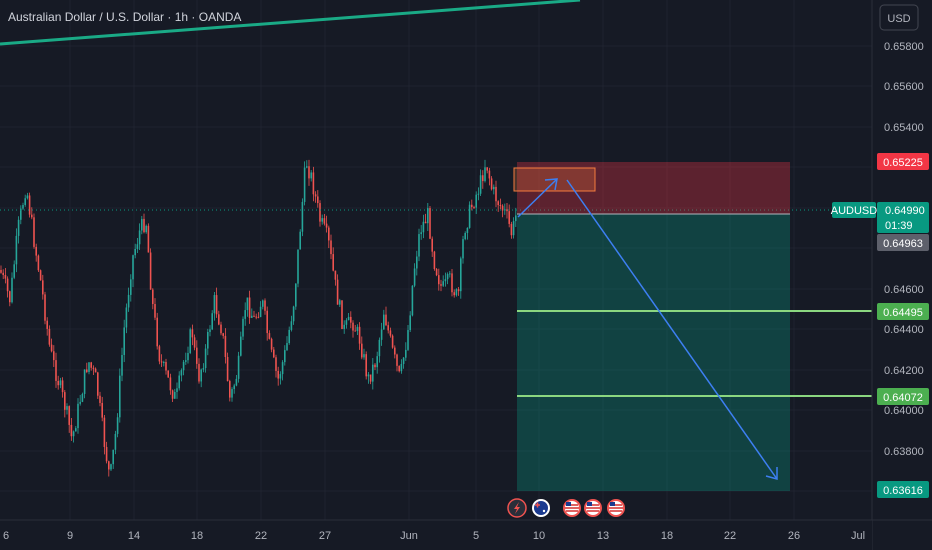  I want to click on stop-loss-value: 0.65225, so click(903, 163).